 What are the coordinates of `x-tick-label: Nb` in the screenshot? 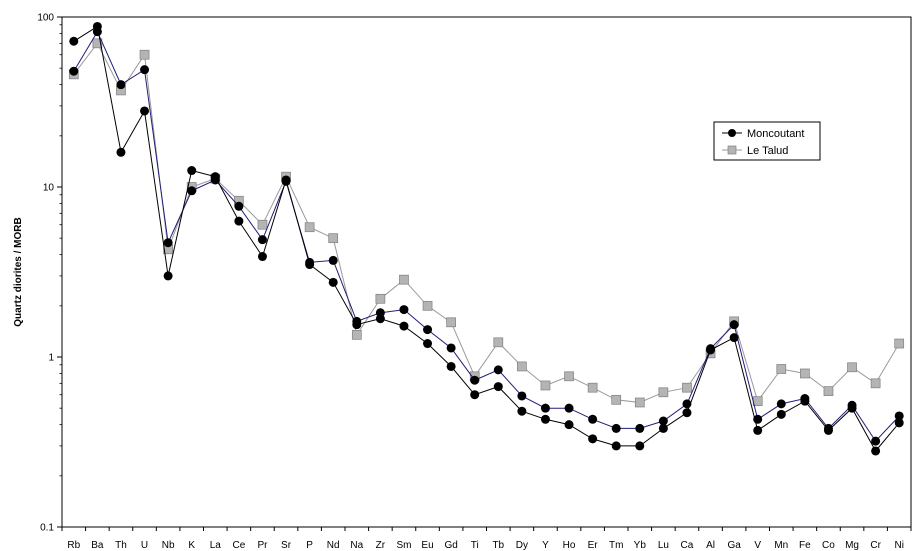 It's located at (168, 545).